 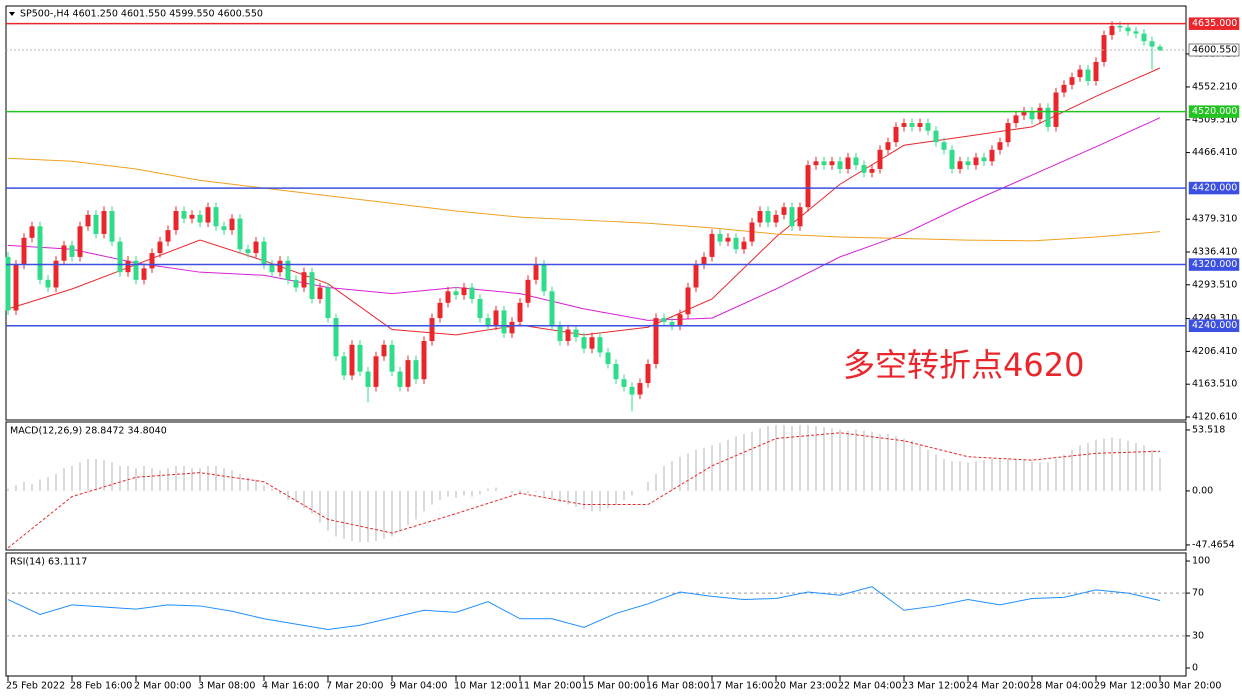 What do you see at coordinates (1125, 686) in the screenshot?
I see `x-tick-label: 29 Mar 12:00` at bounding box center [1125, 686].